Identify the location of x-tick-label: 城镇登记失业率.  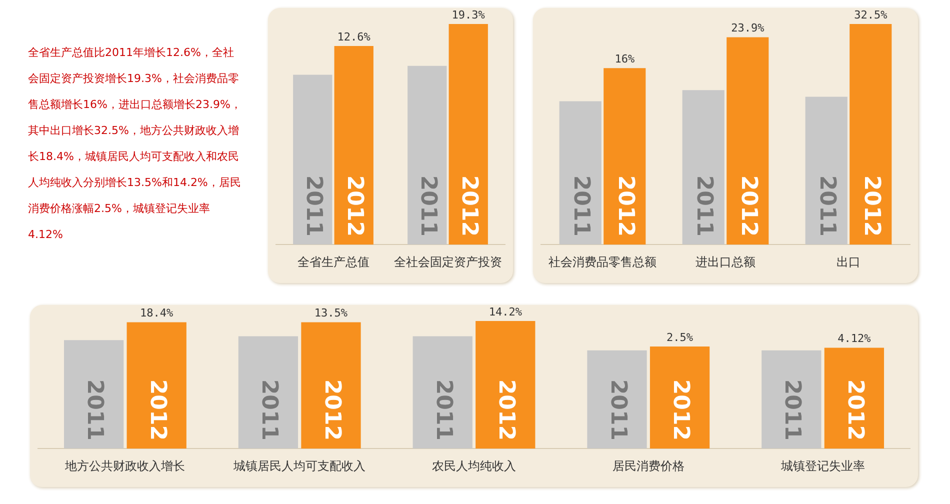
(822, 466).